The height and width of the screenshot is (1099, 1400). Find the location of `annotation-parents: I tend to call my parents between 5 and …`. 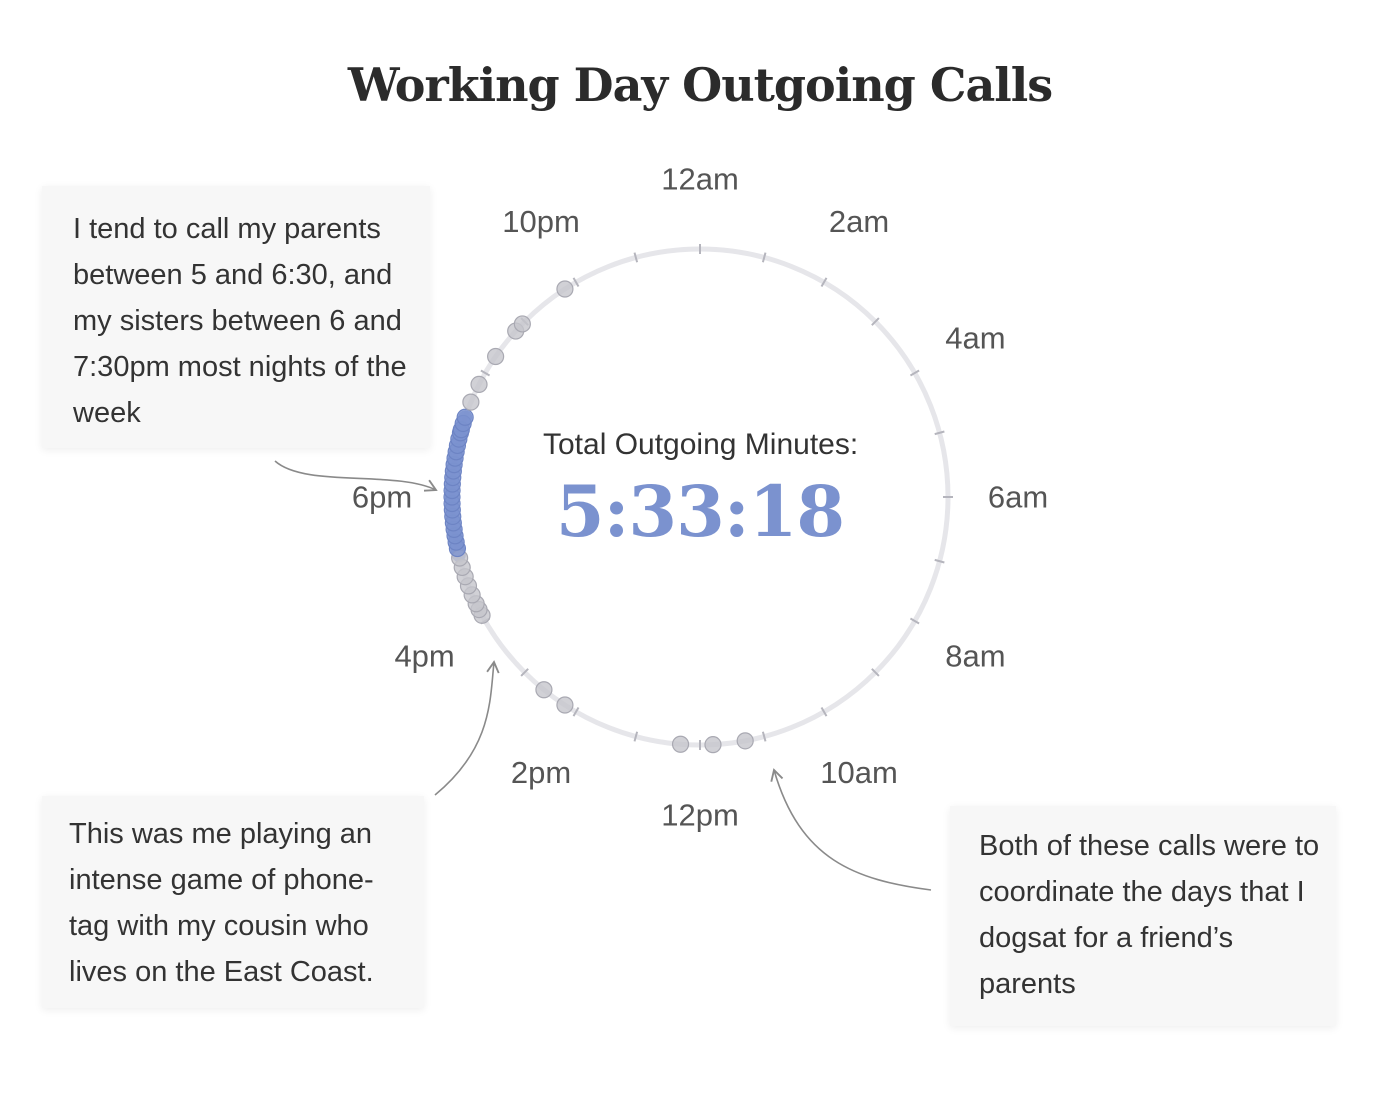

annotation-parents: I tend to call my parents between 5 and … is located at coordinates (236, 317).